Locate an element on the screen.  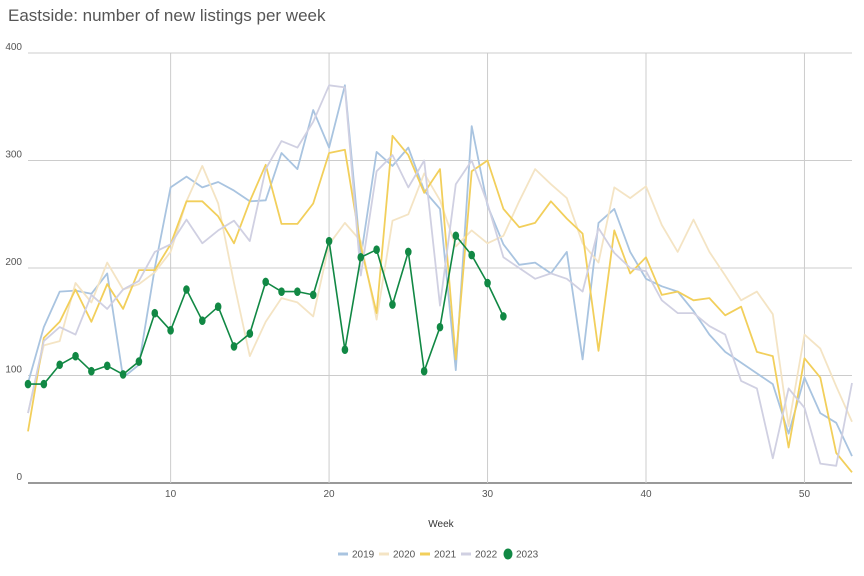
x-tick-label: 40 is located at coordinates (646, 494).